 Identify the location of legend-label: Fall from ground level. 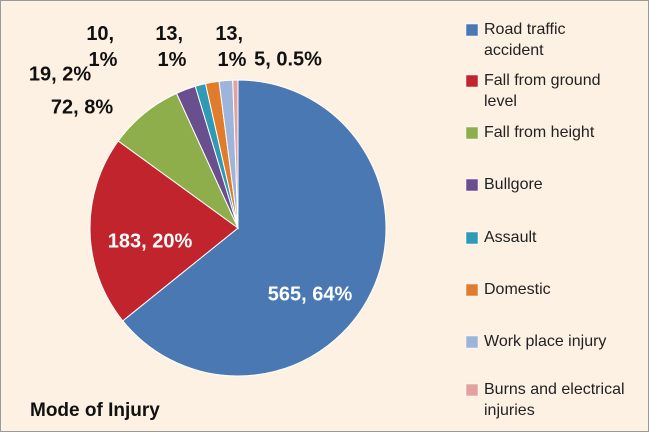
(544, 91).